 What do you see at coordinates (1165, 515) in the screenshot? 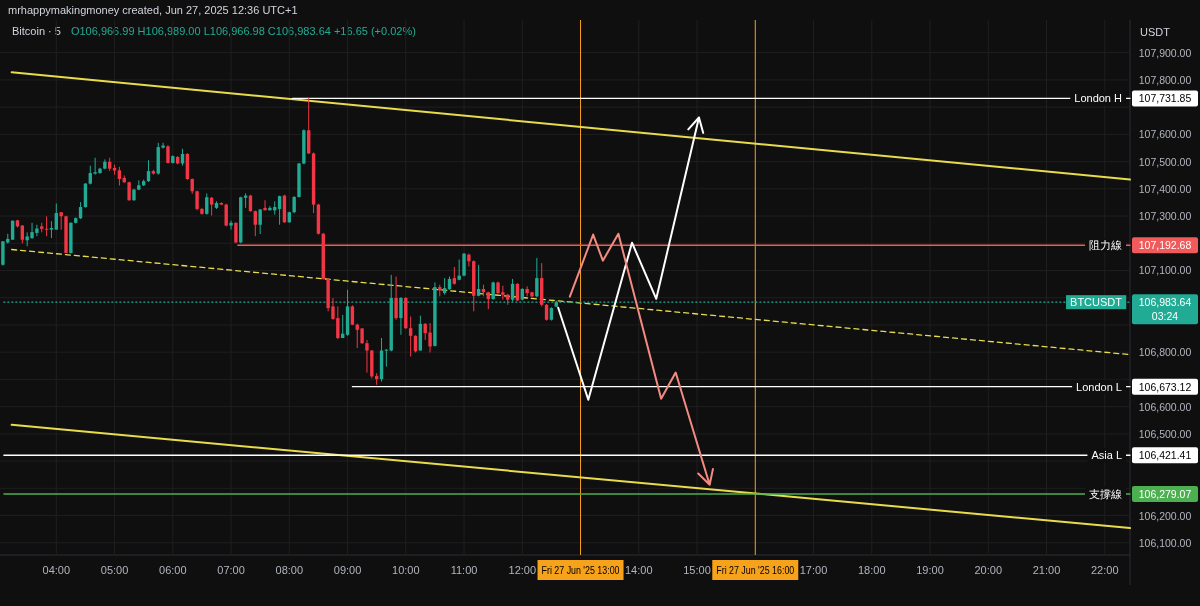
I see `y-tick-label: 106,200.00` at bounding box center [1165, 515].